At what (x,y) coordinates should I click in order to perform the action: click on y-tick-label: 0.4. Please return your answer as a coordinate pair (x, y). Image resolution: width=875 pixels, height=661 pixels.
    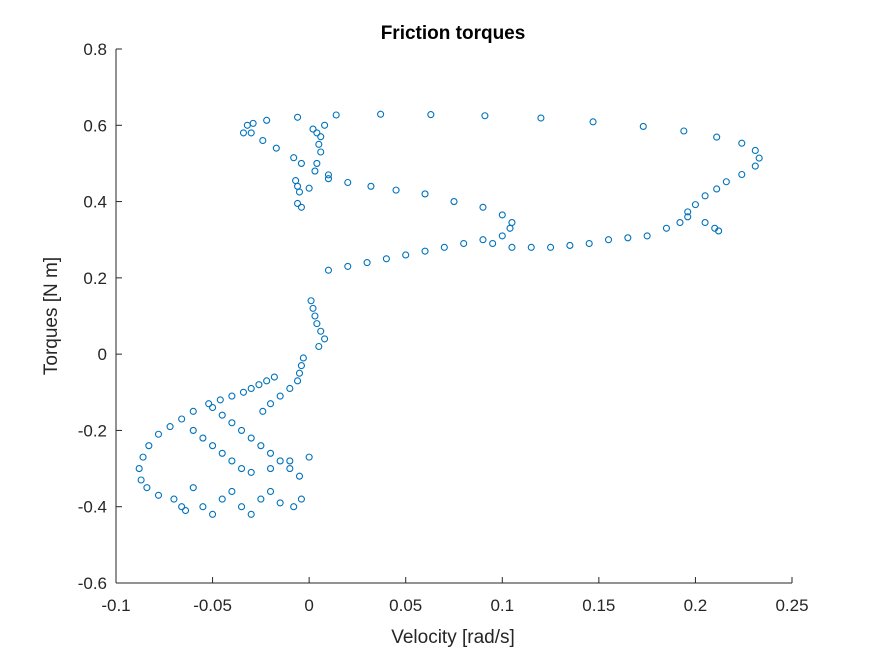
    Looking at the image, I should click on (95, 202).